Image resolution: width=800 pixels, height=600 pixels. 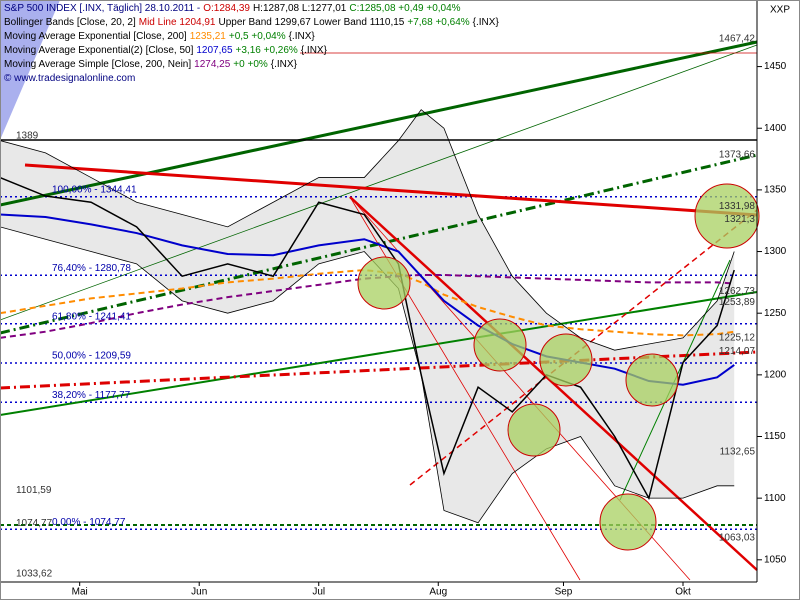 I want to click on fib-label: 61,80% - 1241,41, so click(x=91, y=316).